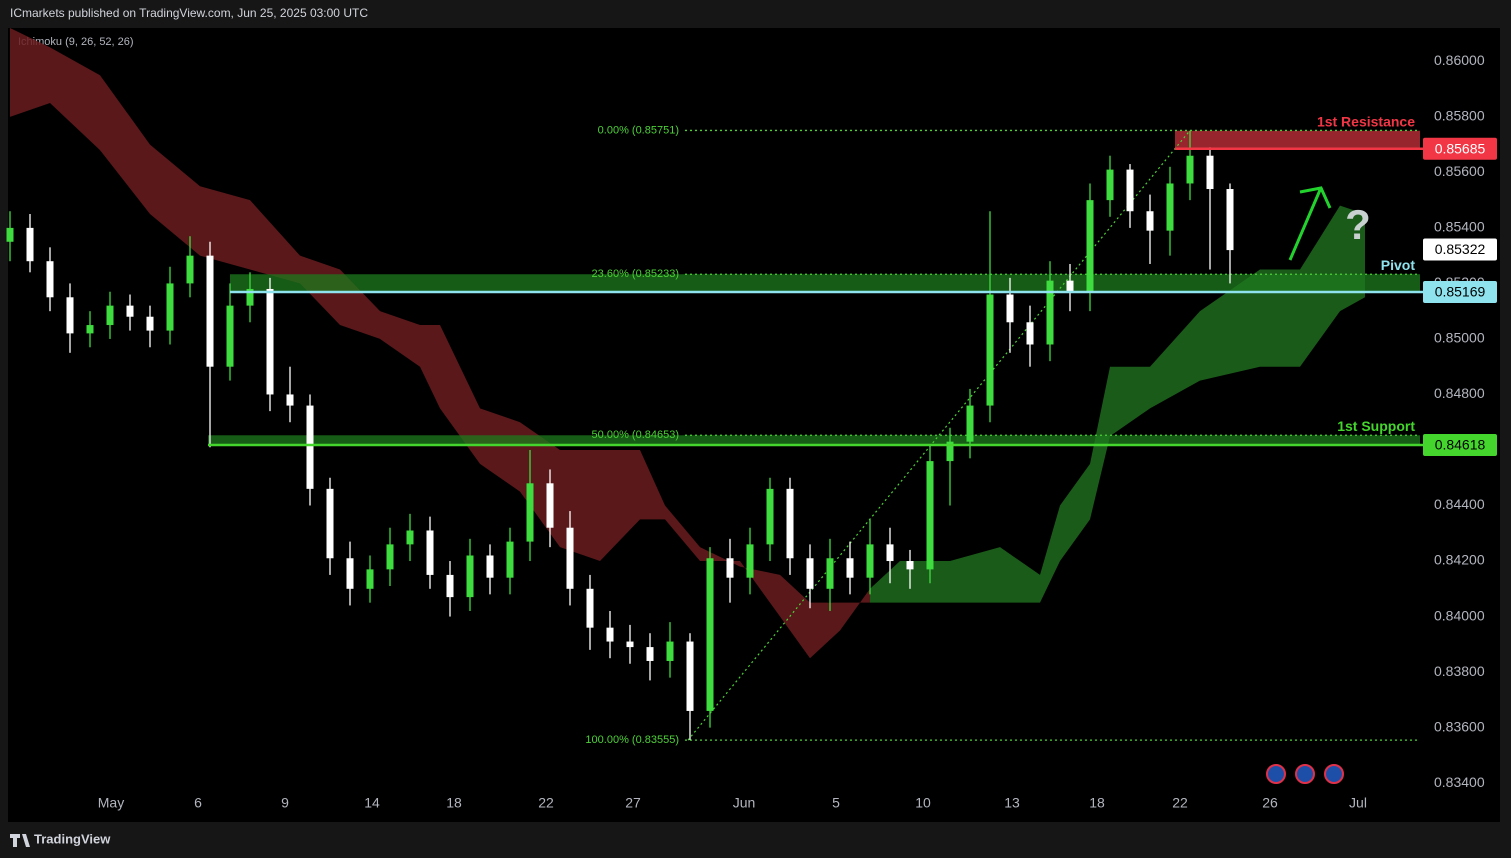  What do you see at coordinates (198, 803) in the screenshot?
I see `x-tick-label: 6` at bounding box center [198, 803].